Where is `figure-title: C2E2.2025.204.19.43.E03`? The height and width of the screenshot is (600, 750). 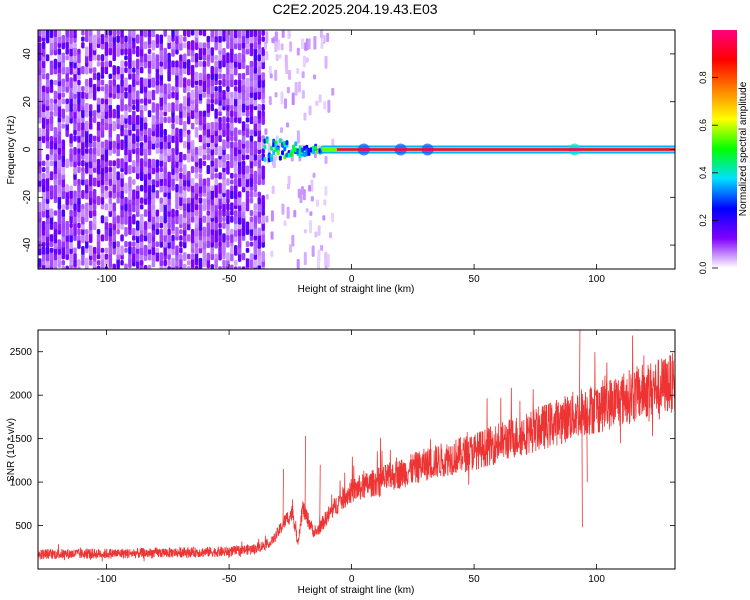
figure-title: C2E2.2025.204.19.43.E03 is located at coordinates (355, 9).